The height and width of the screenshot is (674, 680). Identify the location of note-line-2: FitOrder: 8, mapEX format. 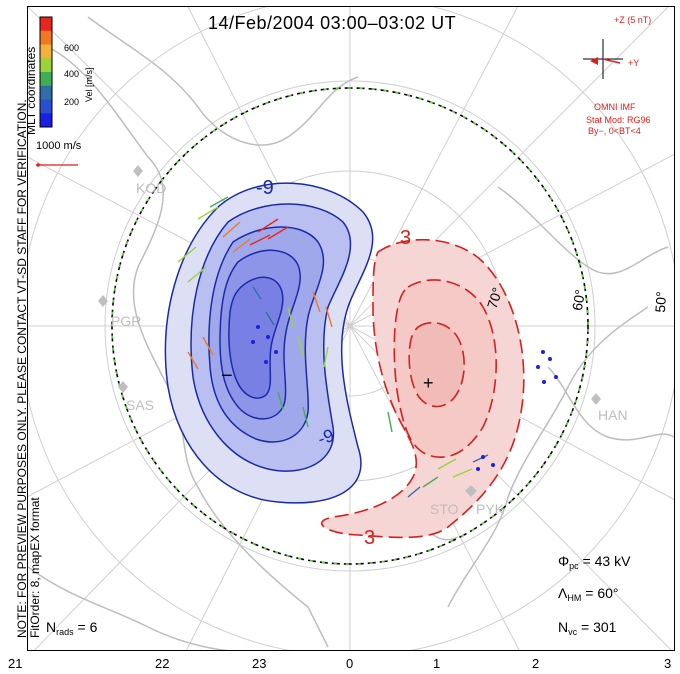
(35, 567).